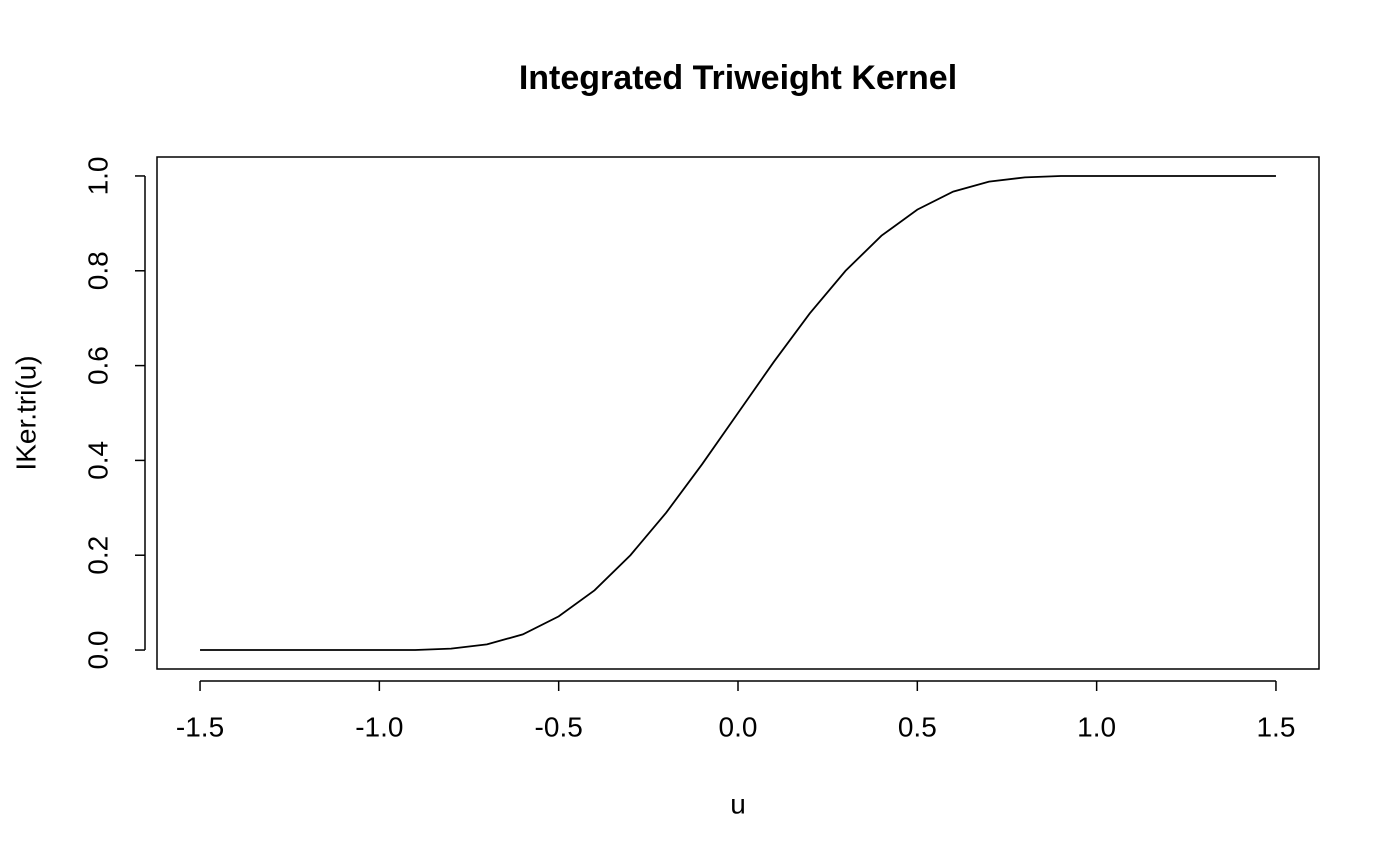 The height and width of the screenshot is (866, 1400). Describe the element at coordinates (25, 412) in the screenshot. I see `y-axis-label: IKer.tri(u)` at that location.